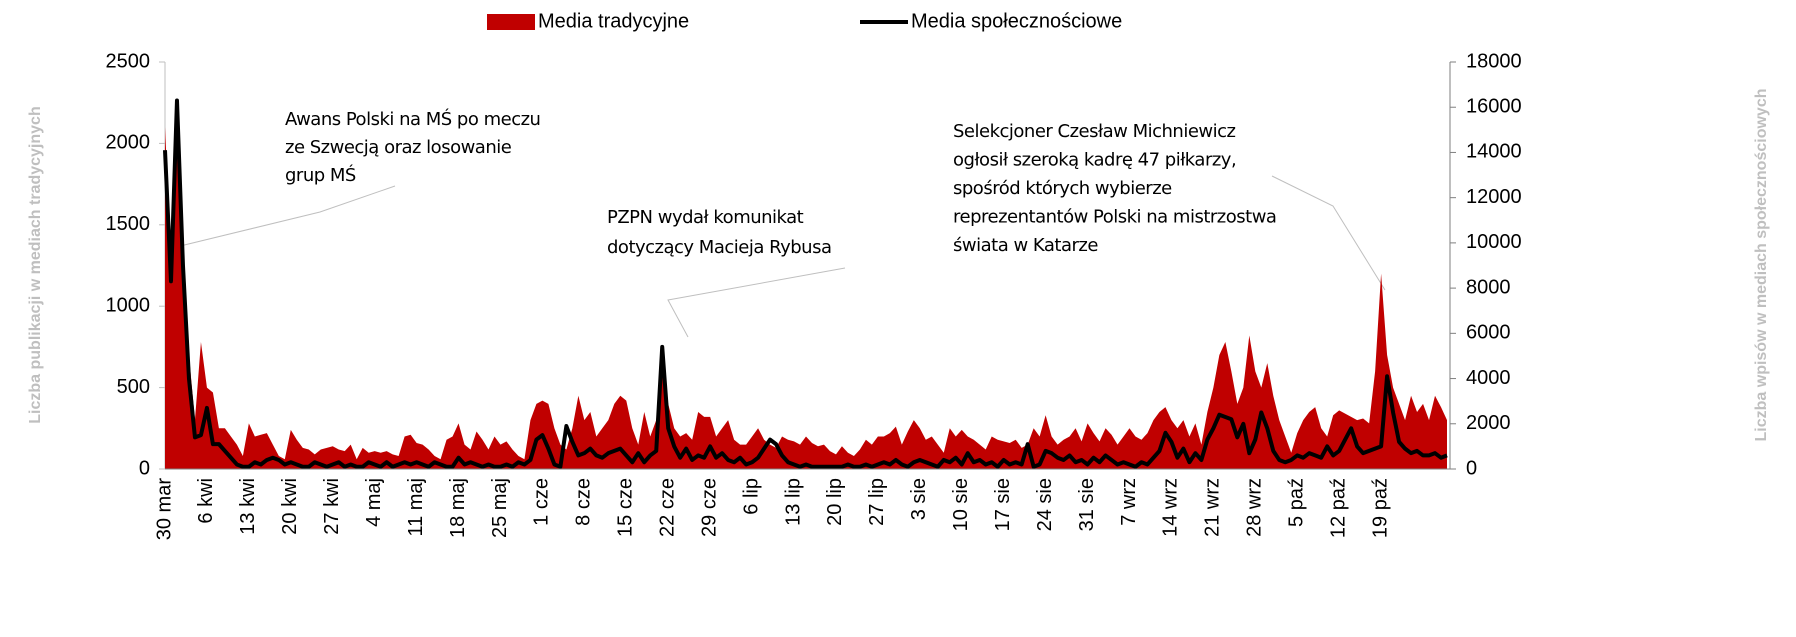 The width and height of the screenshot is (1796, 637). I want to click on x-tick-label: 13 kwi, so click(248, 506).